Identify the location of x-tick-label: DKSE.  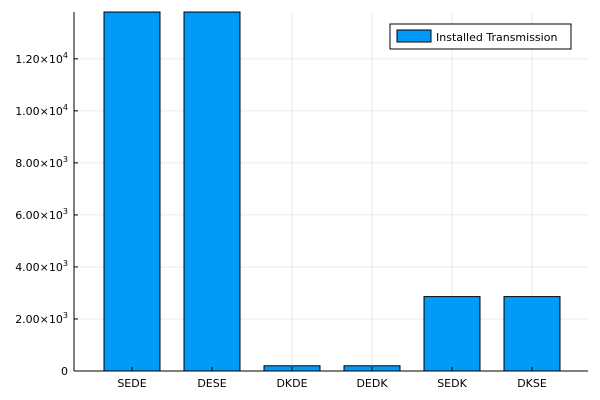
(532, 383).